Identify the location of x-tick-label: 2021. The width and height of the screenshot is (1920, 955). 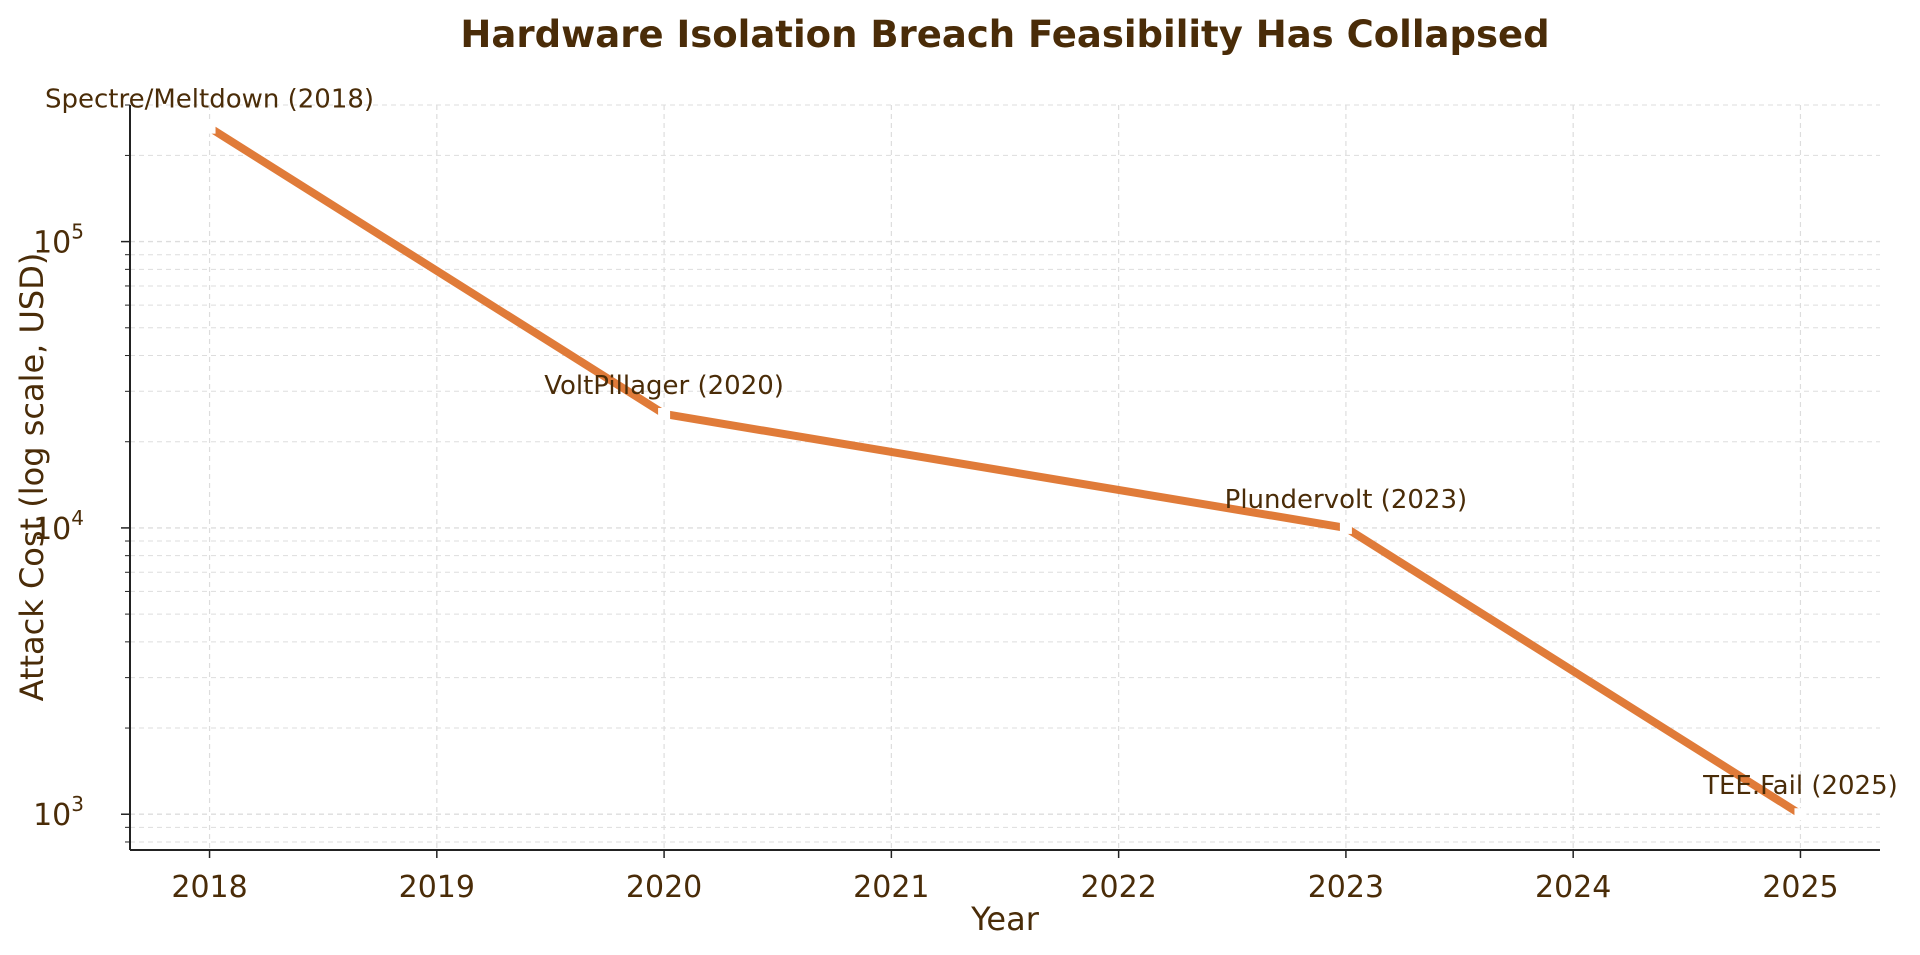
(891, 887).